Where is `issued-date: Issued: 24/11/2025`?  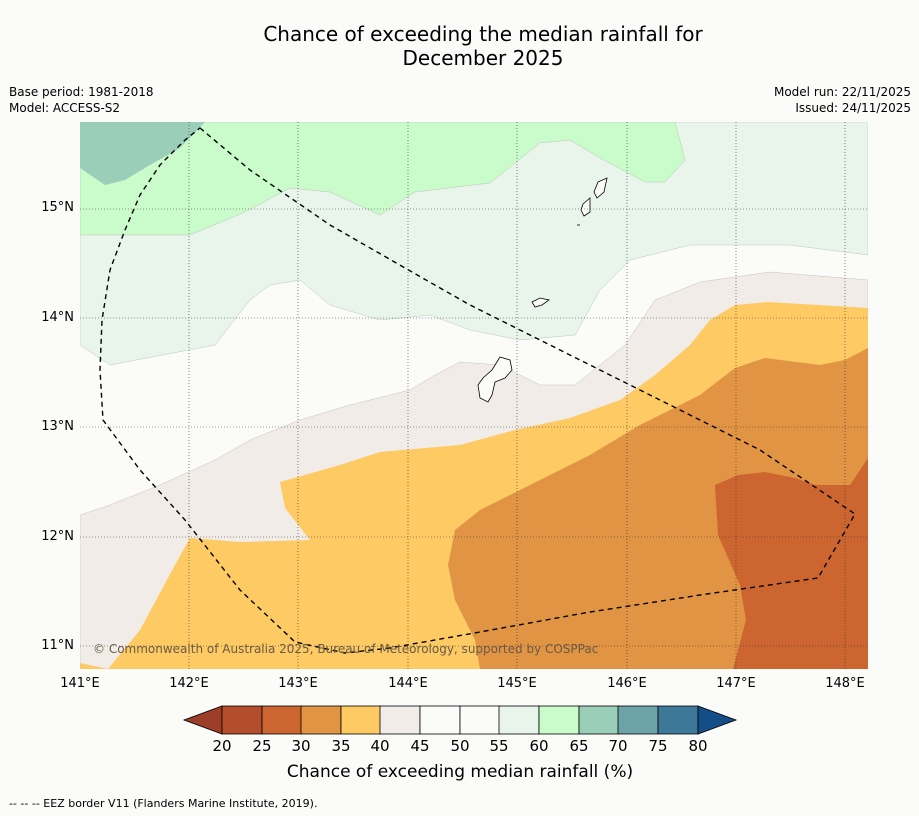 issued-date: Issued: 24/11/2025 is located at coordinates (853, 108).